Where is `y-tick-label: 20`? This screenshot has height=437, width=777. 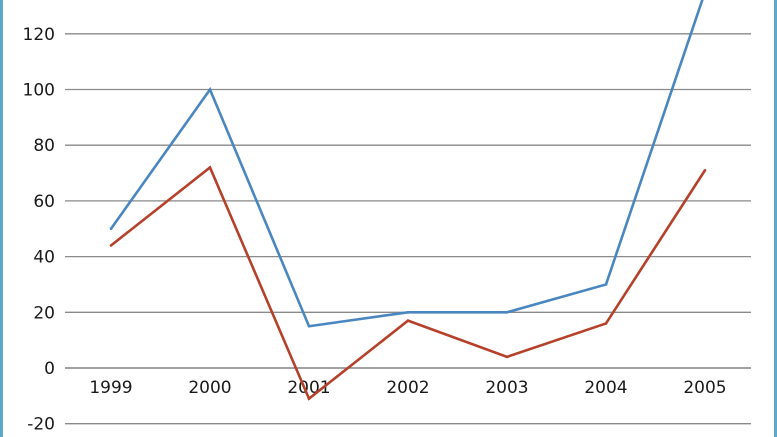
y-tick-label: 20 is located at coordinates (44, 313).